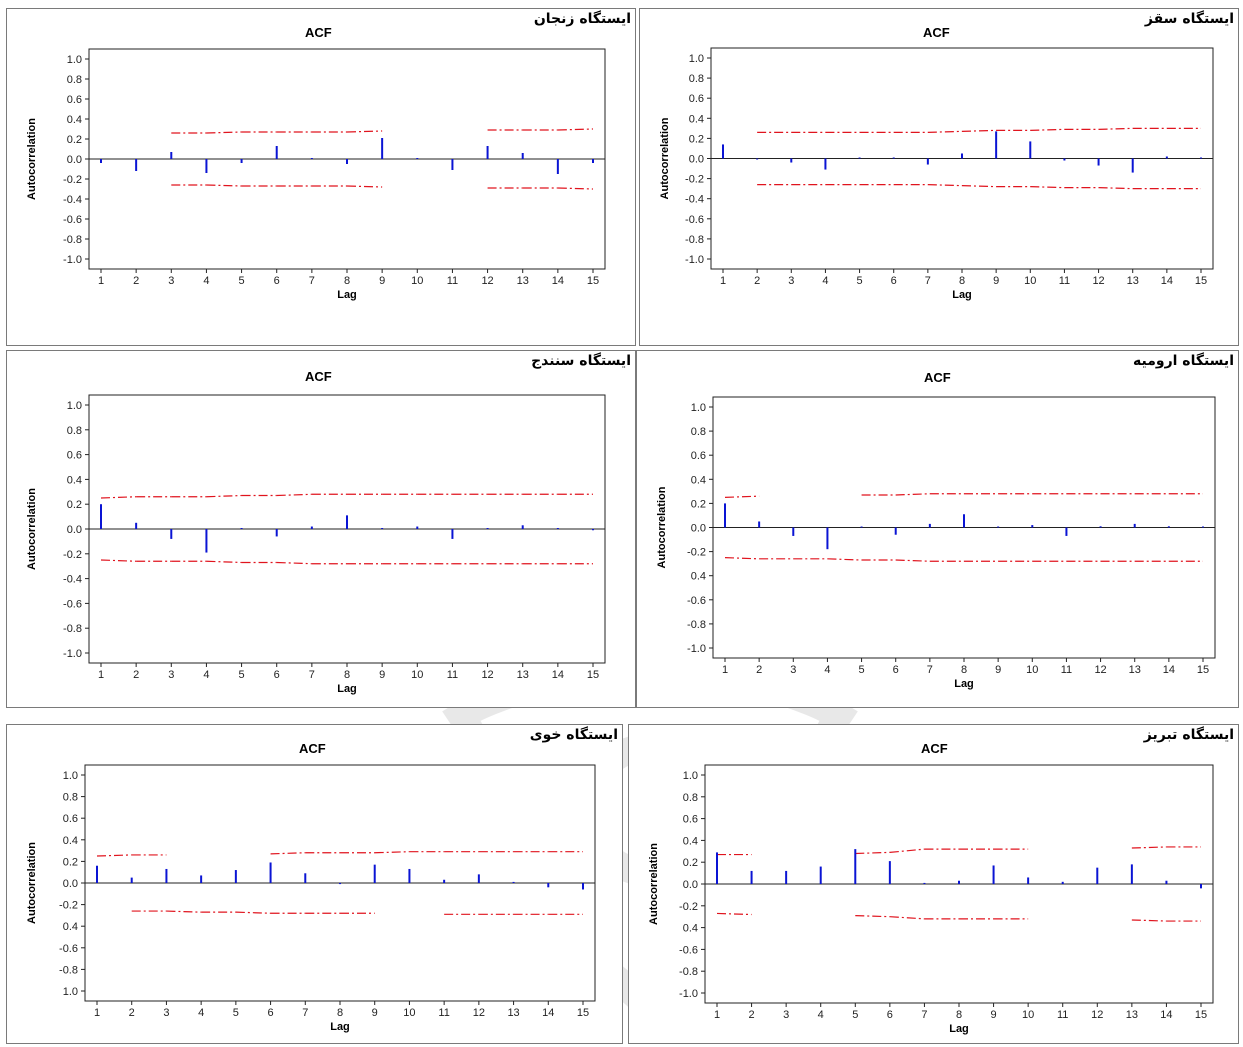  What do you see at coordinates (166, 1013) in the screenshot?
I see `x-tick-label: 3` at bounding box center [166, 1013].